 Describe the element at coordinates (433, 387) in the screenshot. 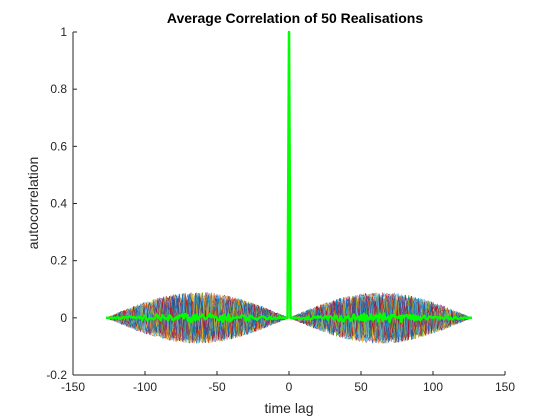

I see `x-tick-label: 100` at that location.